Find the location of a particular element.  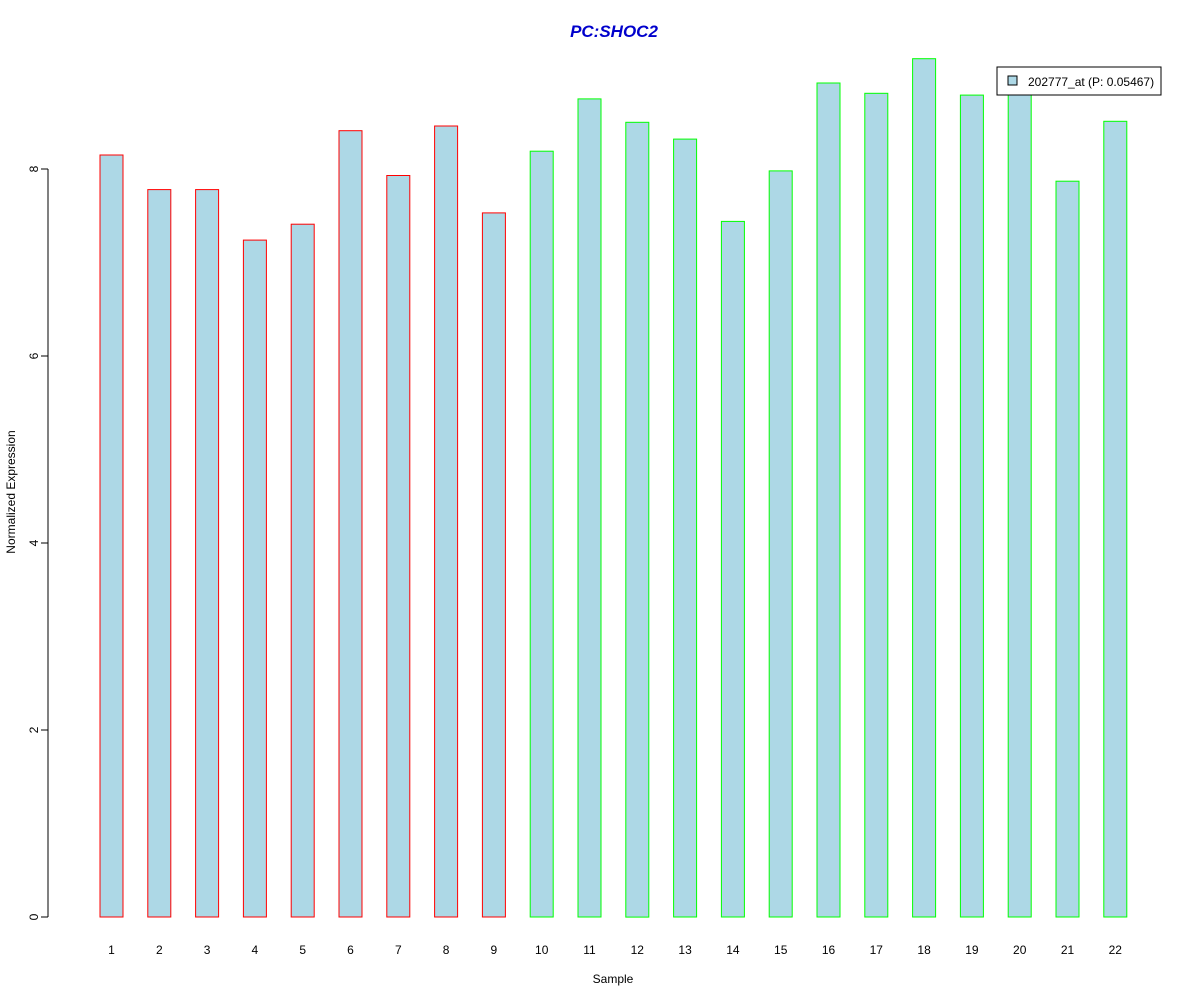

x-tick-label: 3 is located at coordinates (207, 950).